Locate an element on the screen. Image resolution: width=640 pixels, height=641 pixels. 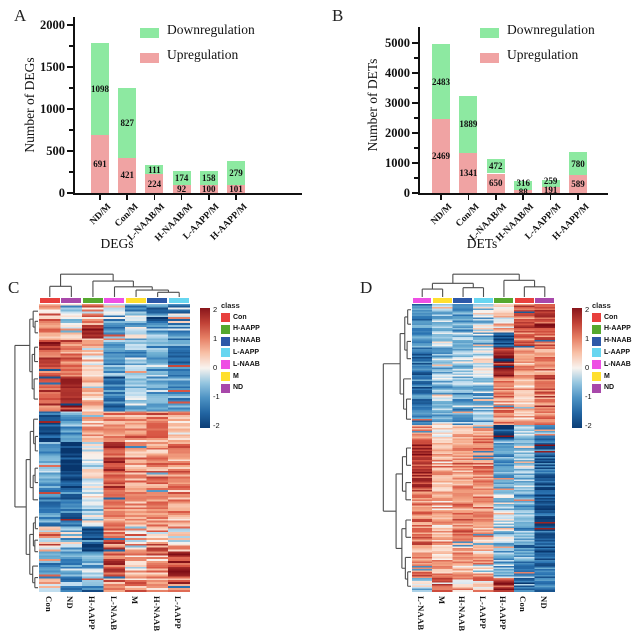
column-dendrogram is located at coordinates (483, 285).